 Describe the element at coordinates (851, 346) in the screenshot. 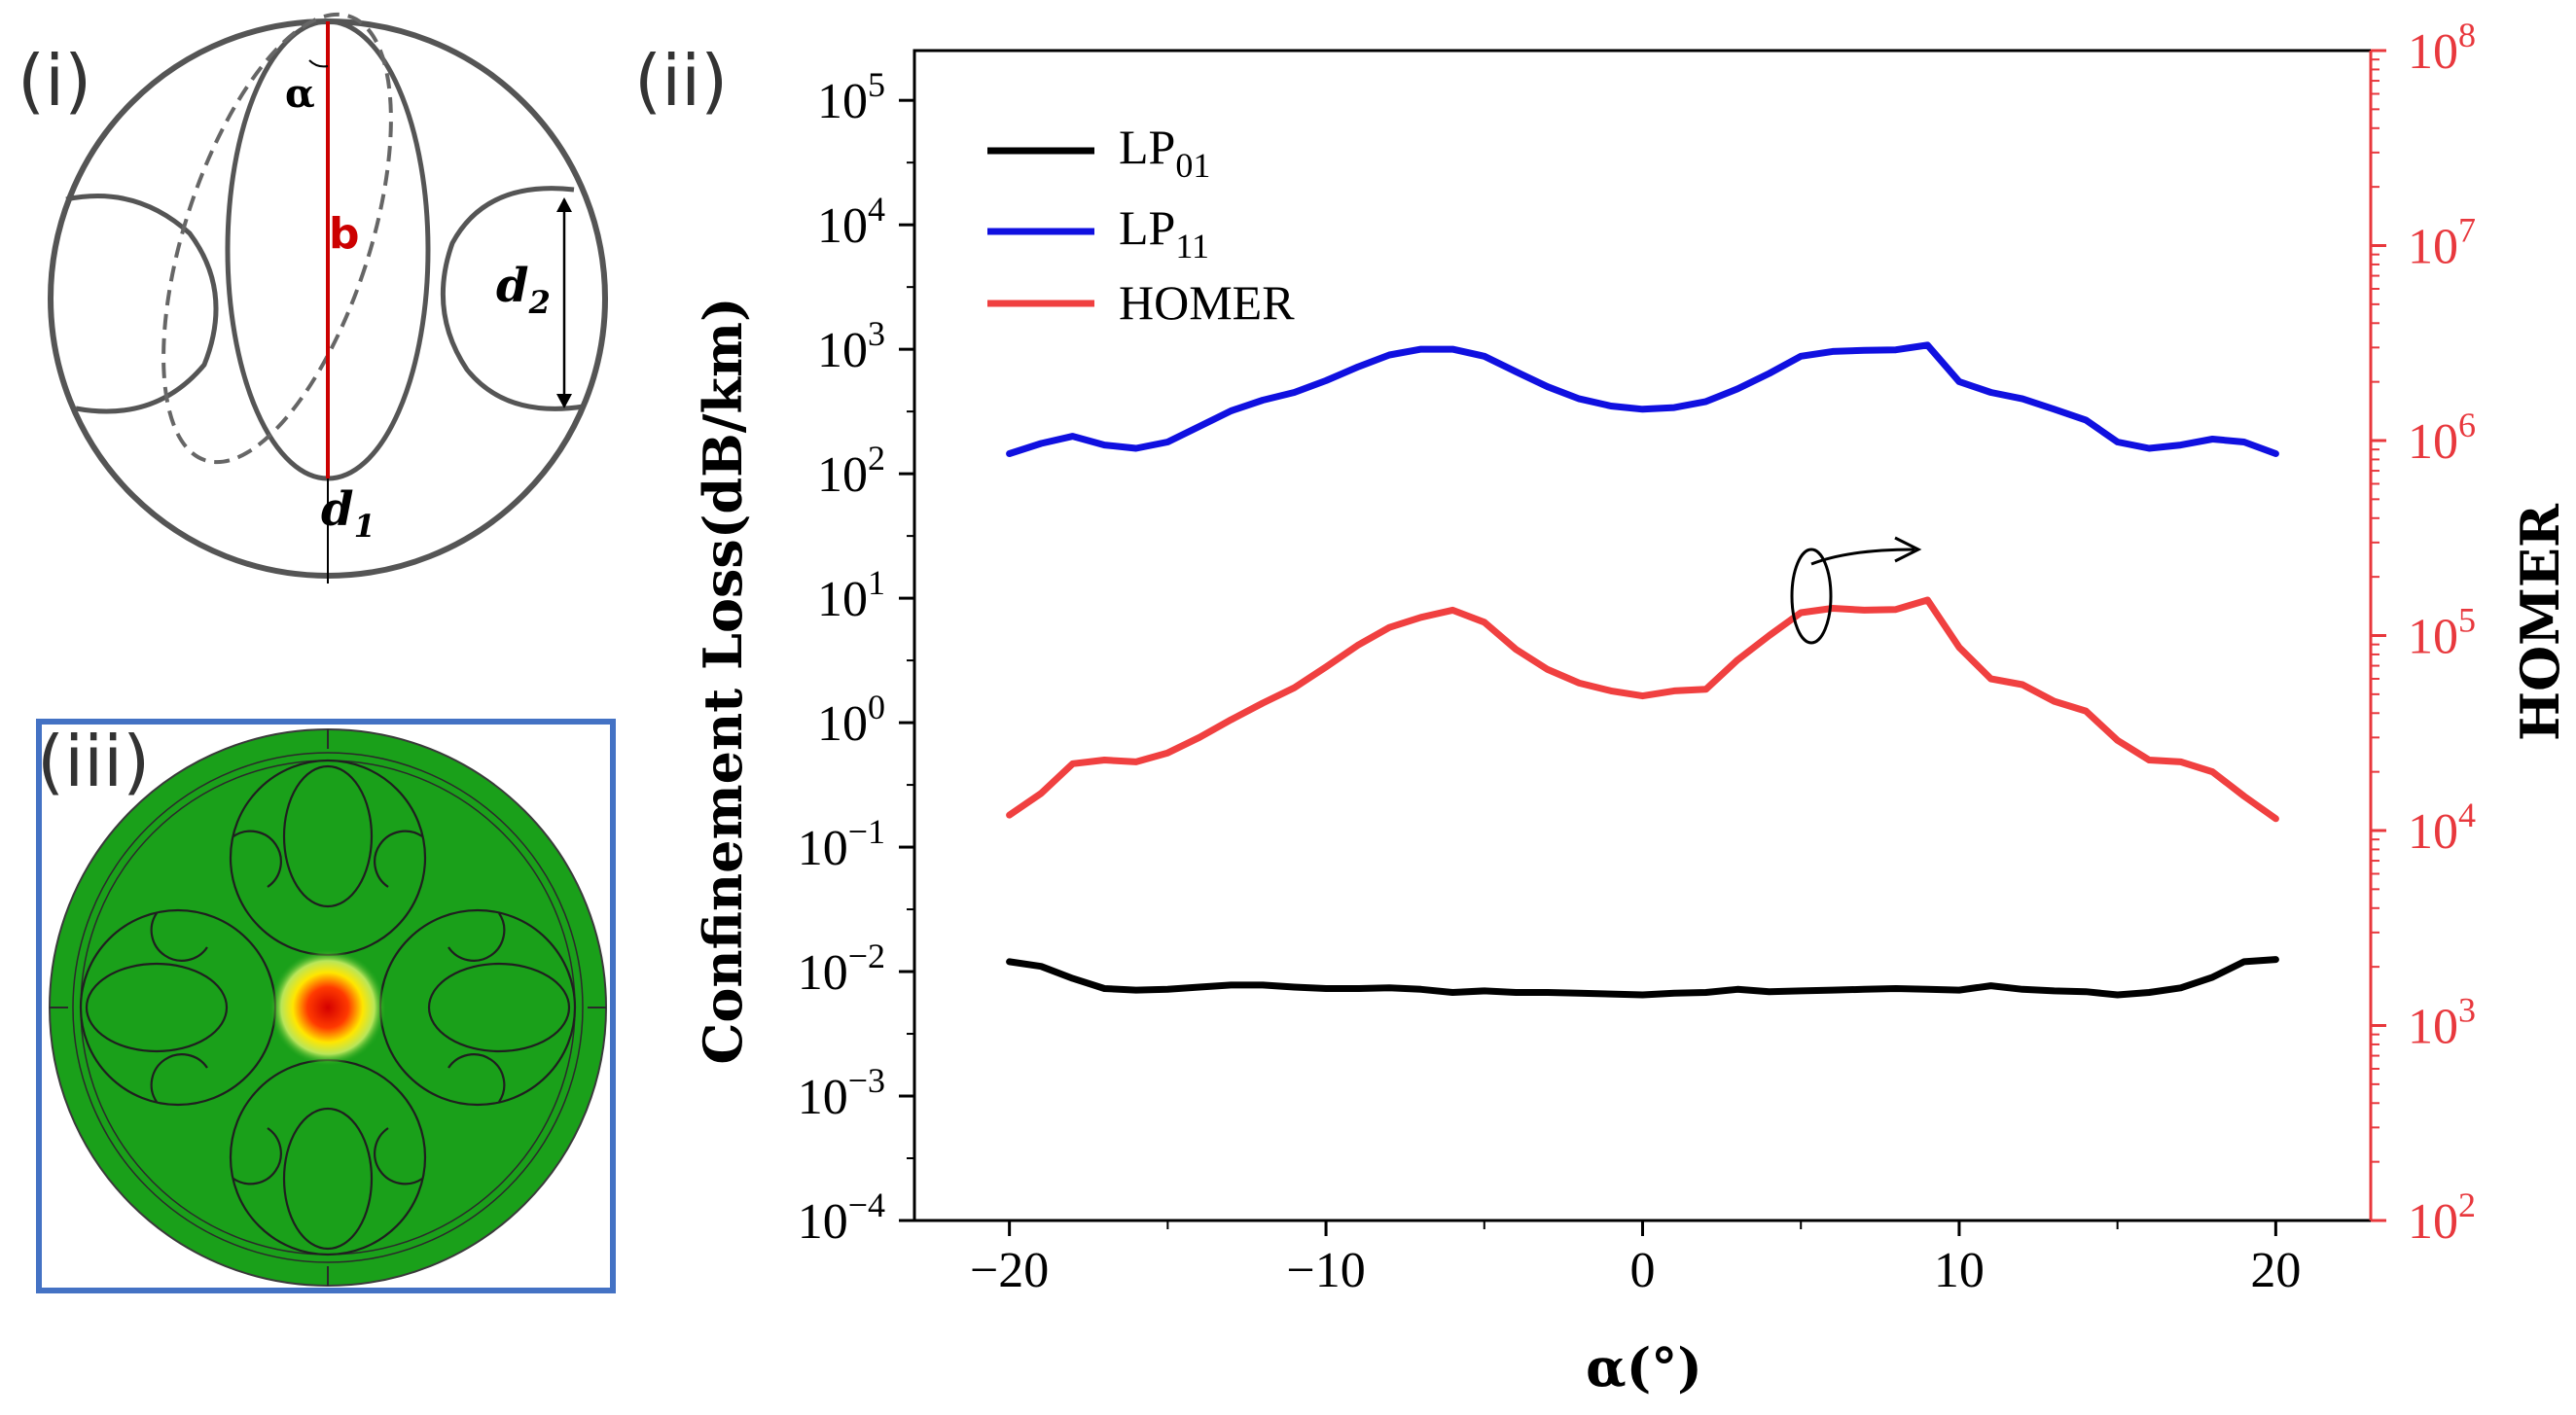

I see `y-tick-label: 10³` at that location.